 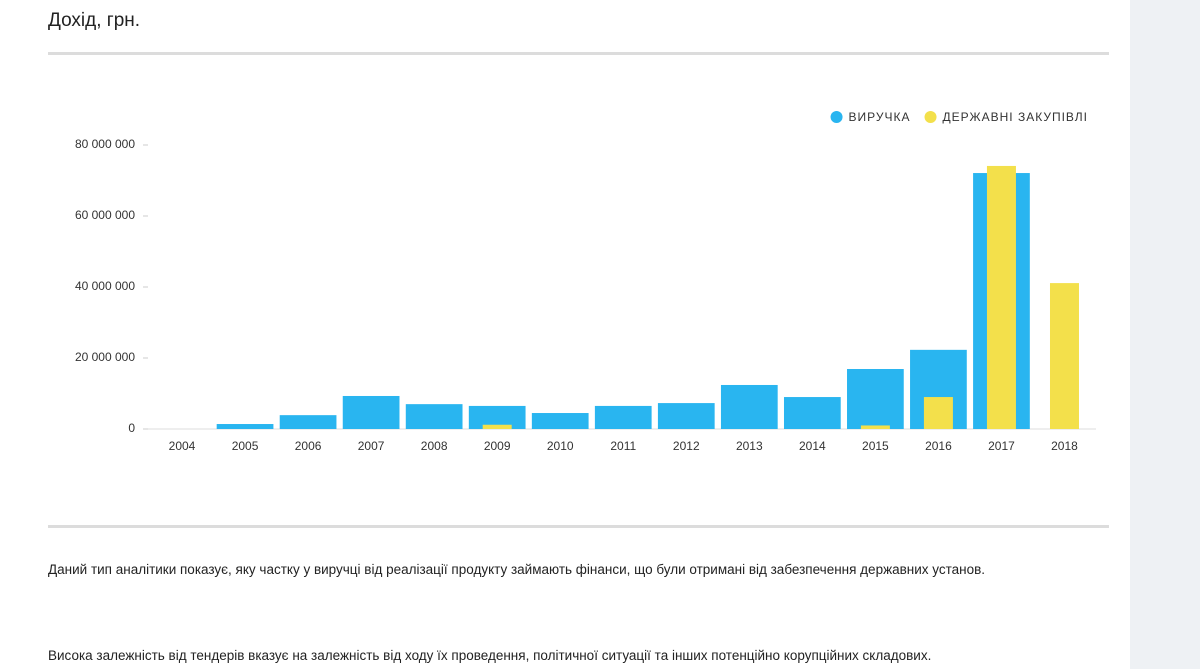 I want to click on x-tick-label: 2014, so click(x=812, y=446).